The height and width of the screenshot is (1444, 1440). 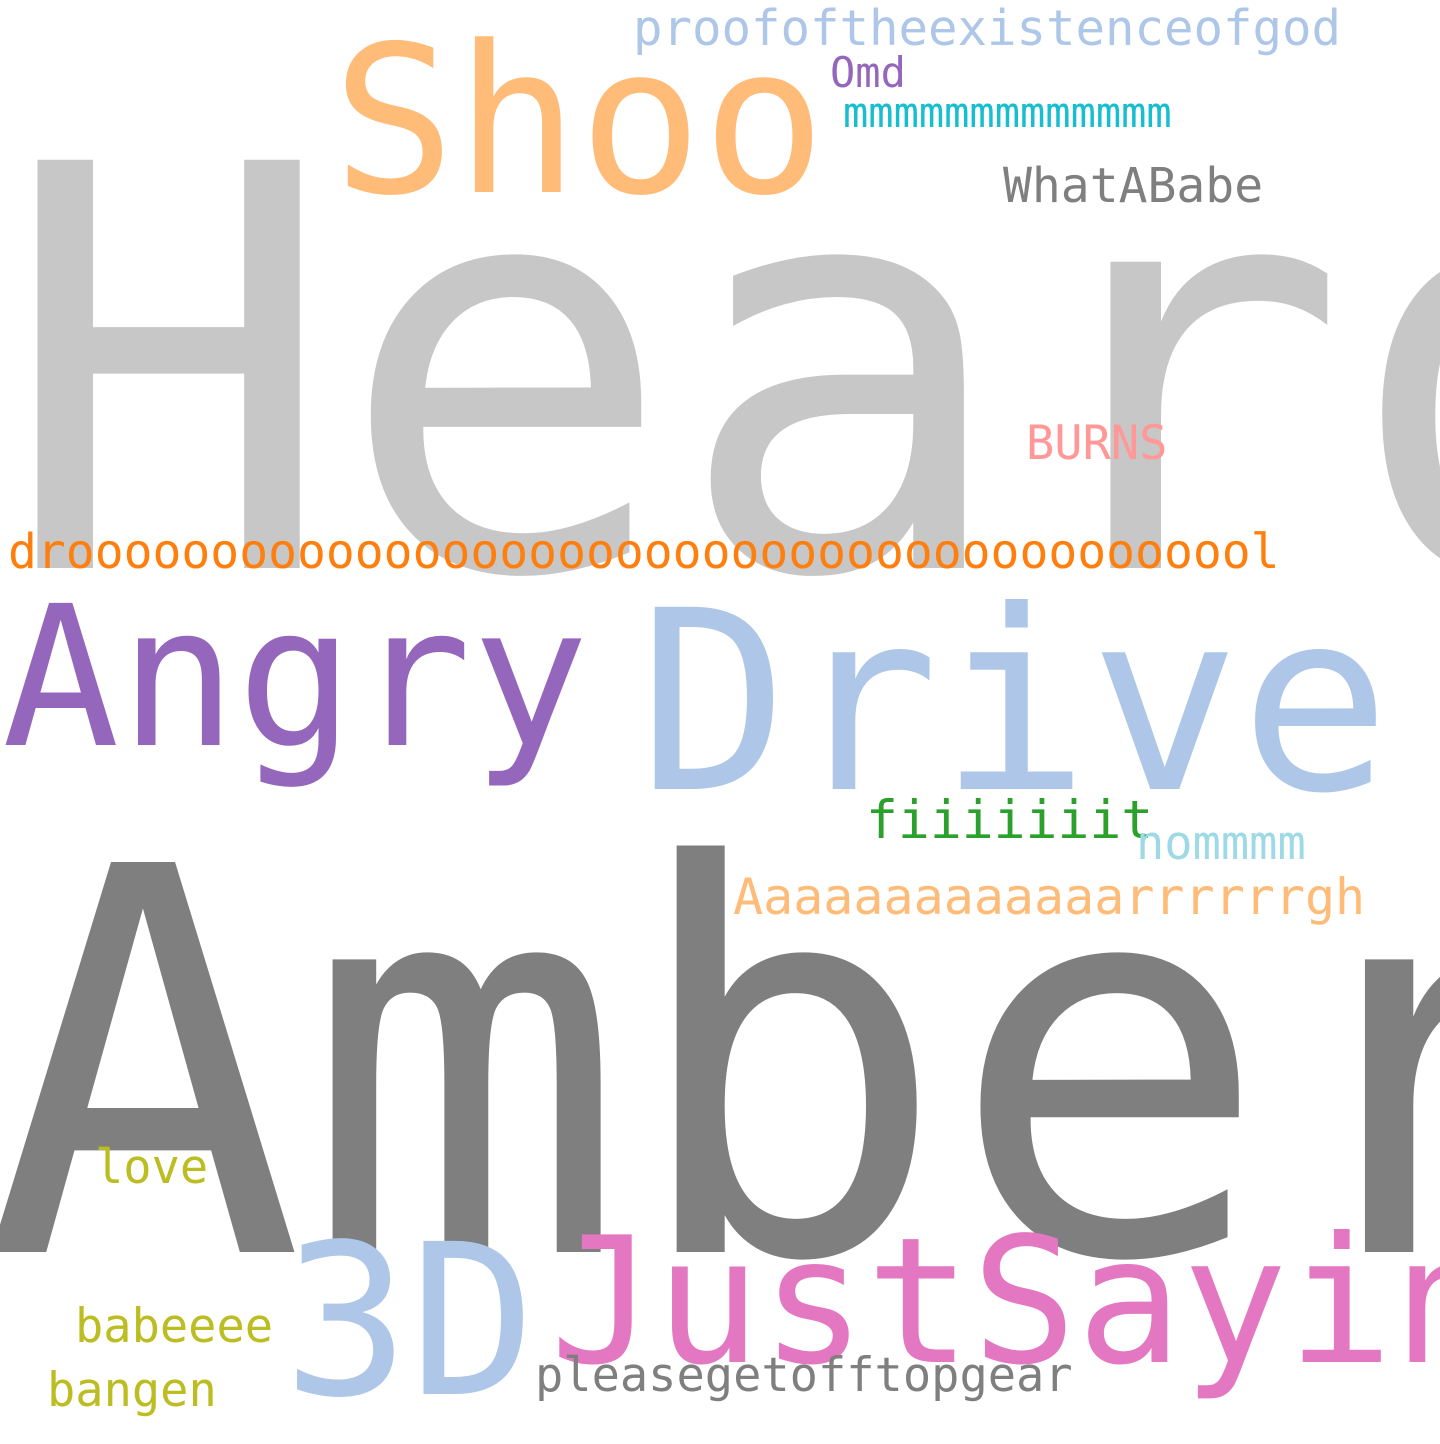 I want to click on word-omd: Omd, so click(x=868, y=72).